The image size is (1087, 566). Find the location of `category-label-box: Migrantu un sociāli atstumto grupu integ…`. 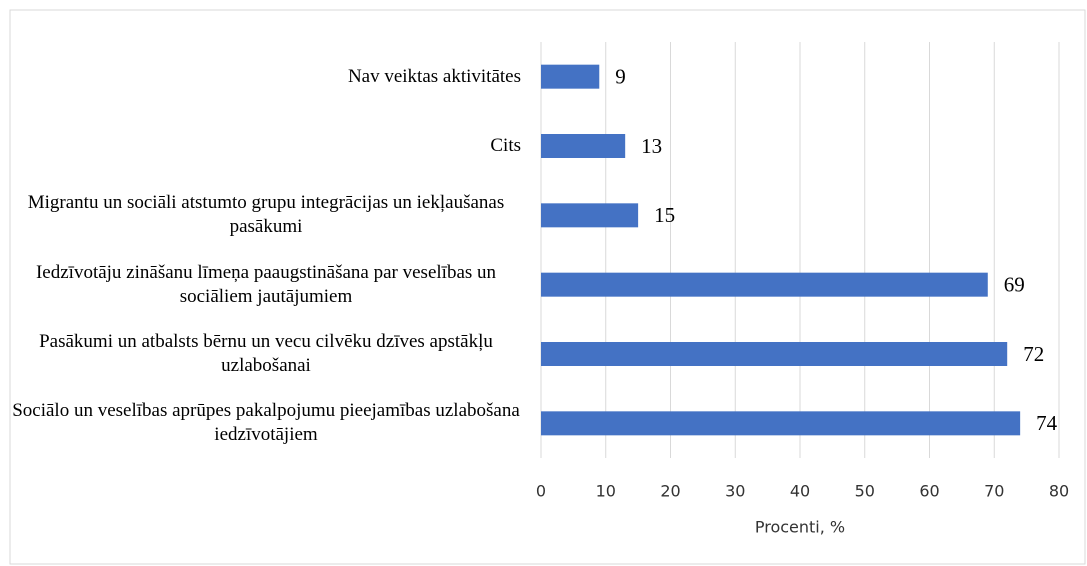

category-label-box: Migrantu un sociāli atstumto grupu integ… is located at coordinates (266, 215).